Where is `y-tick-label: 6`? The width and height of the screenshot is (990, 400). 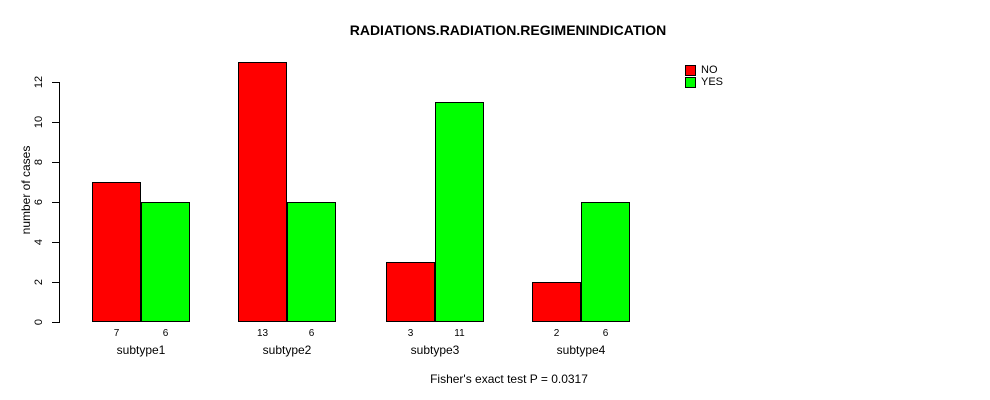
y-tick-label: 6 is located at coordinates (39, 202).